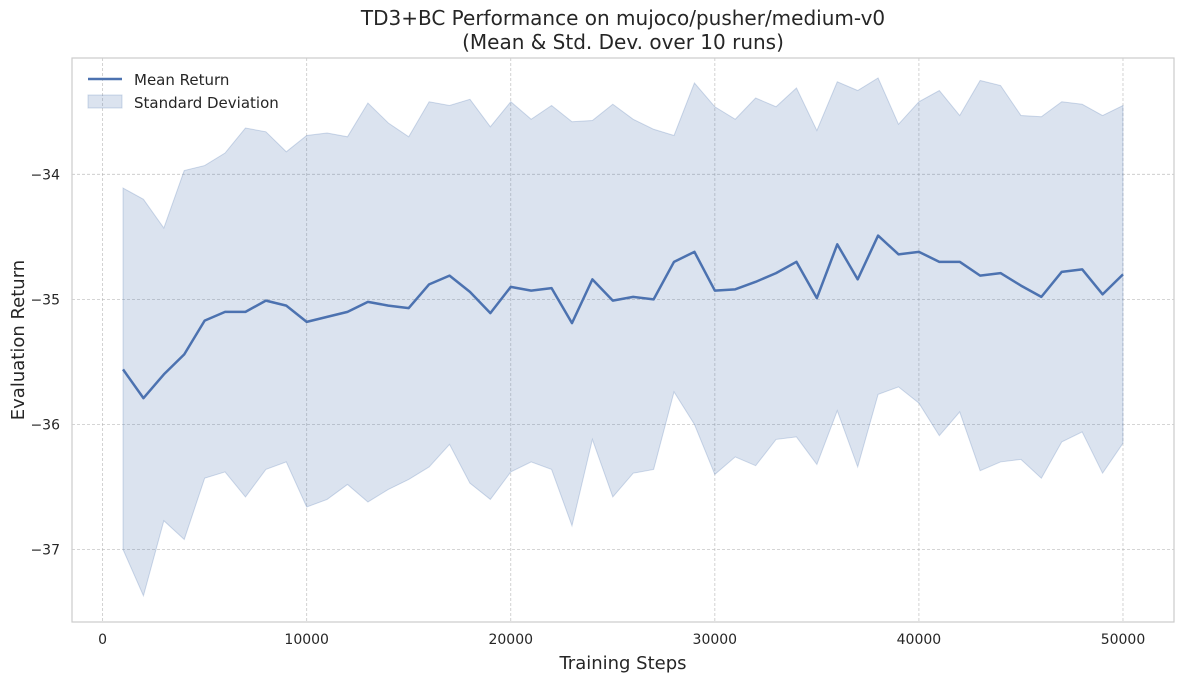 The width and height of the screenshot is (1184, 684). I want to click on y-axis-ticks: −37 −36 −35 −34, so click(45, 362).